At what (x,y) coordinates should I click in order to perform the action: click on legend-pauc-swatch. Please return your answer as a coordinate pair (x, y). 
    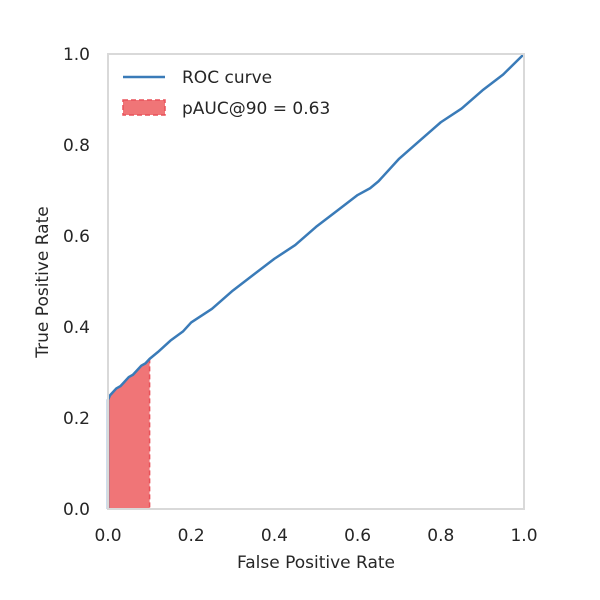
    Looking at the image, I should click on (144, 107).